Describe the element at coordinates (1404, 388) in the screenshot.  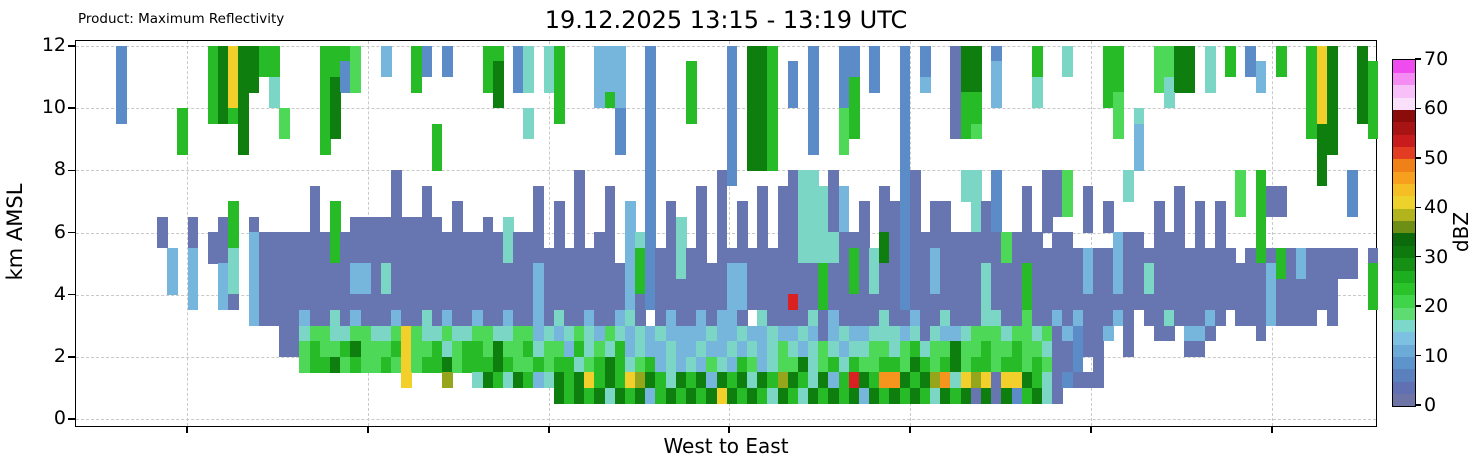
I see `colorbar-band` at that location.